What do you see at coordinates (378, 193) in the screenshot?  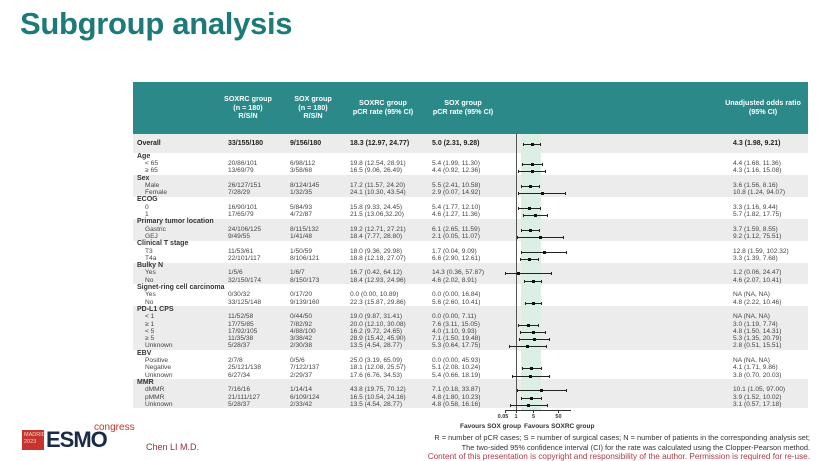 I see `soxrc-pcr-rate: 24.1 (10.30, 43.54)` at bounding box center [378, 193].